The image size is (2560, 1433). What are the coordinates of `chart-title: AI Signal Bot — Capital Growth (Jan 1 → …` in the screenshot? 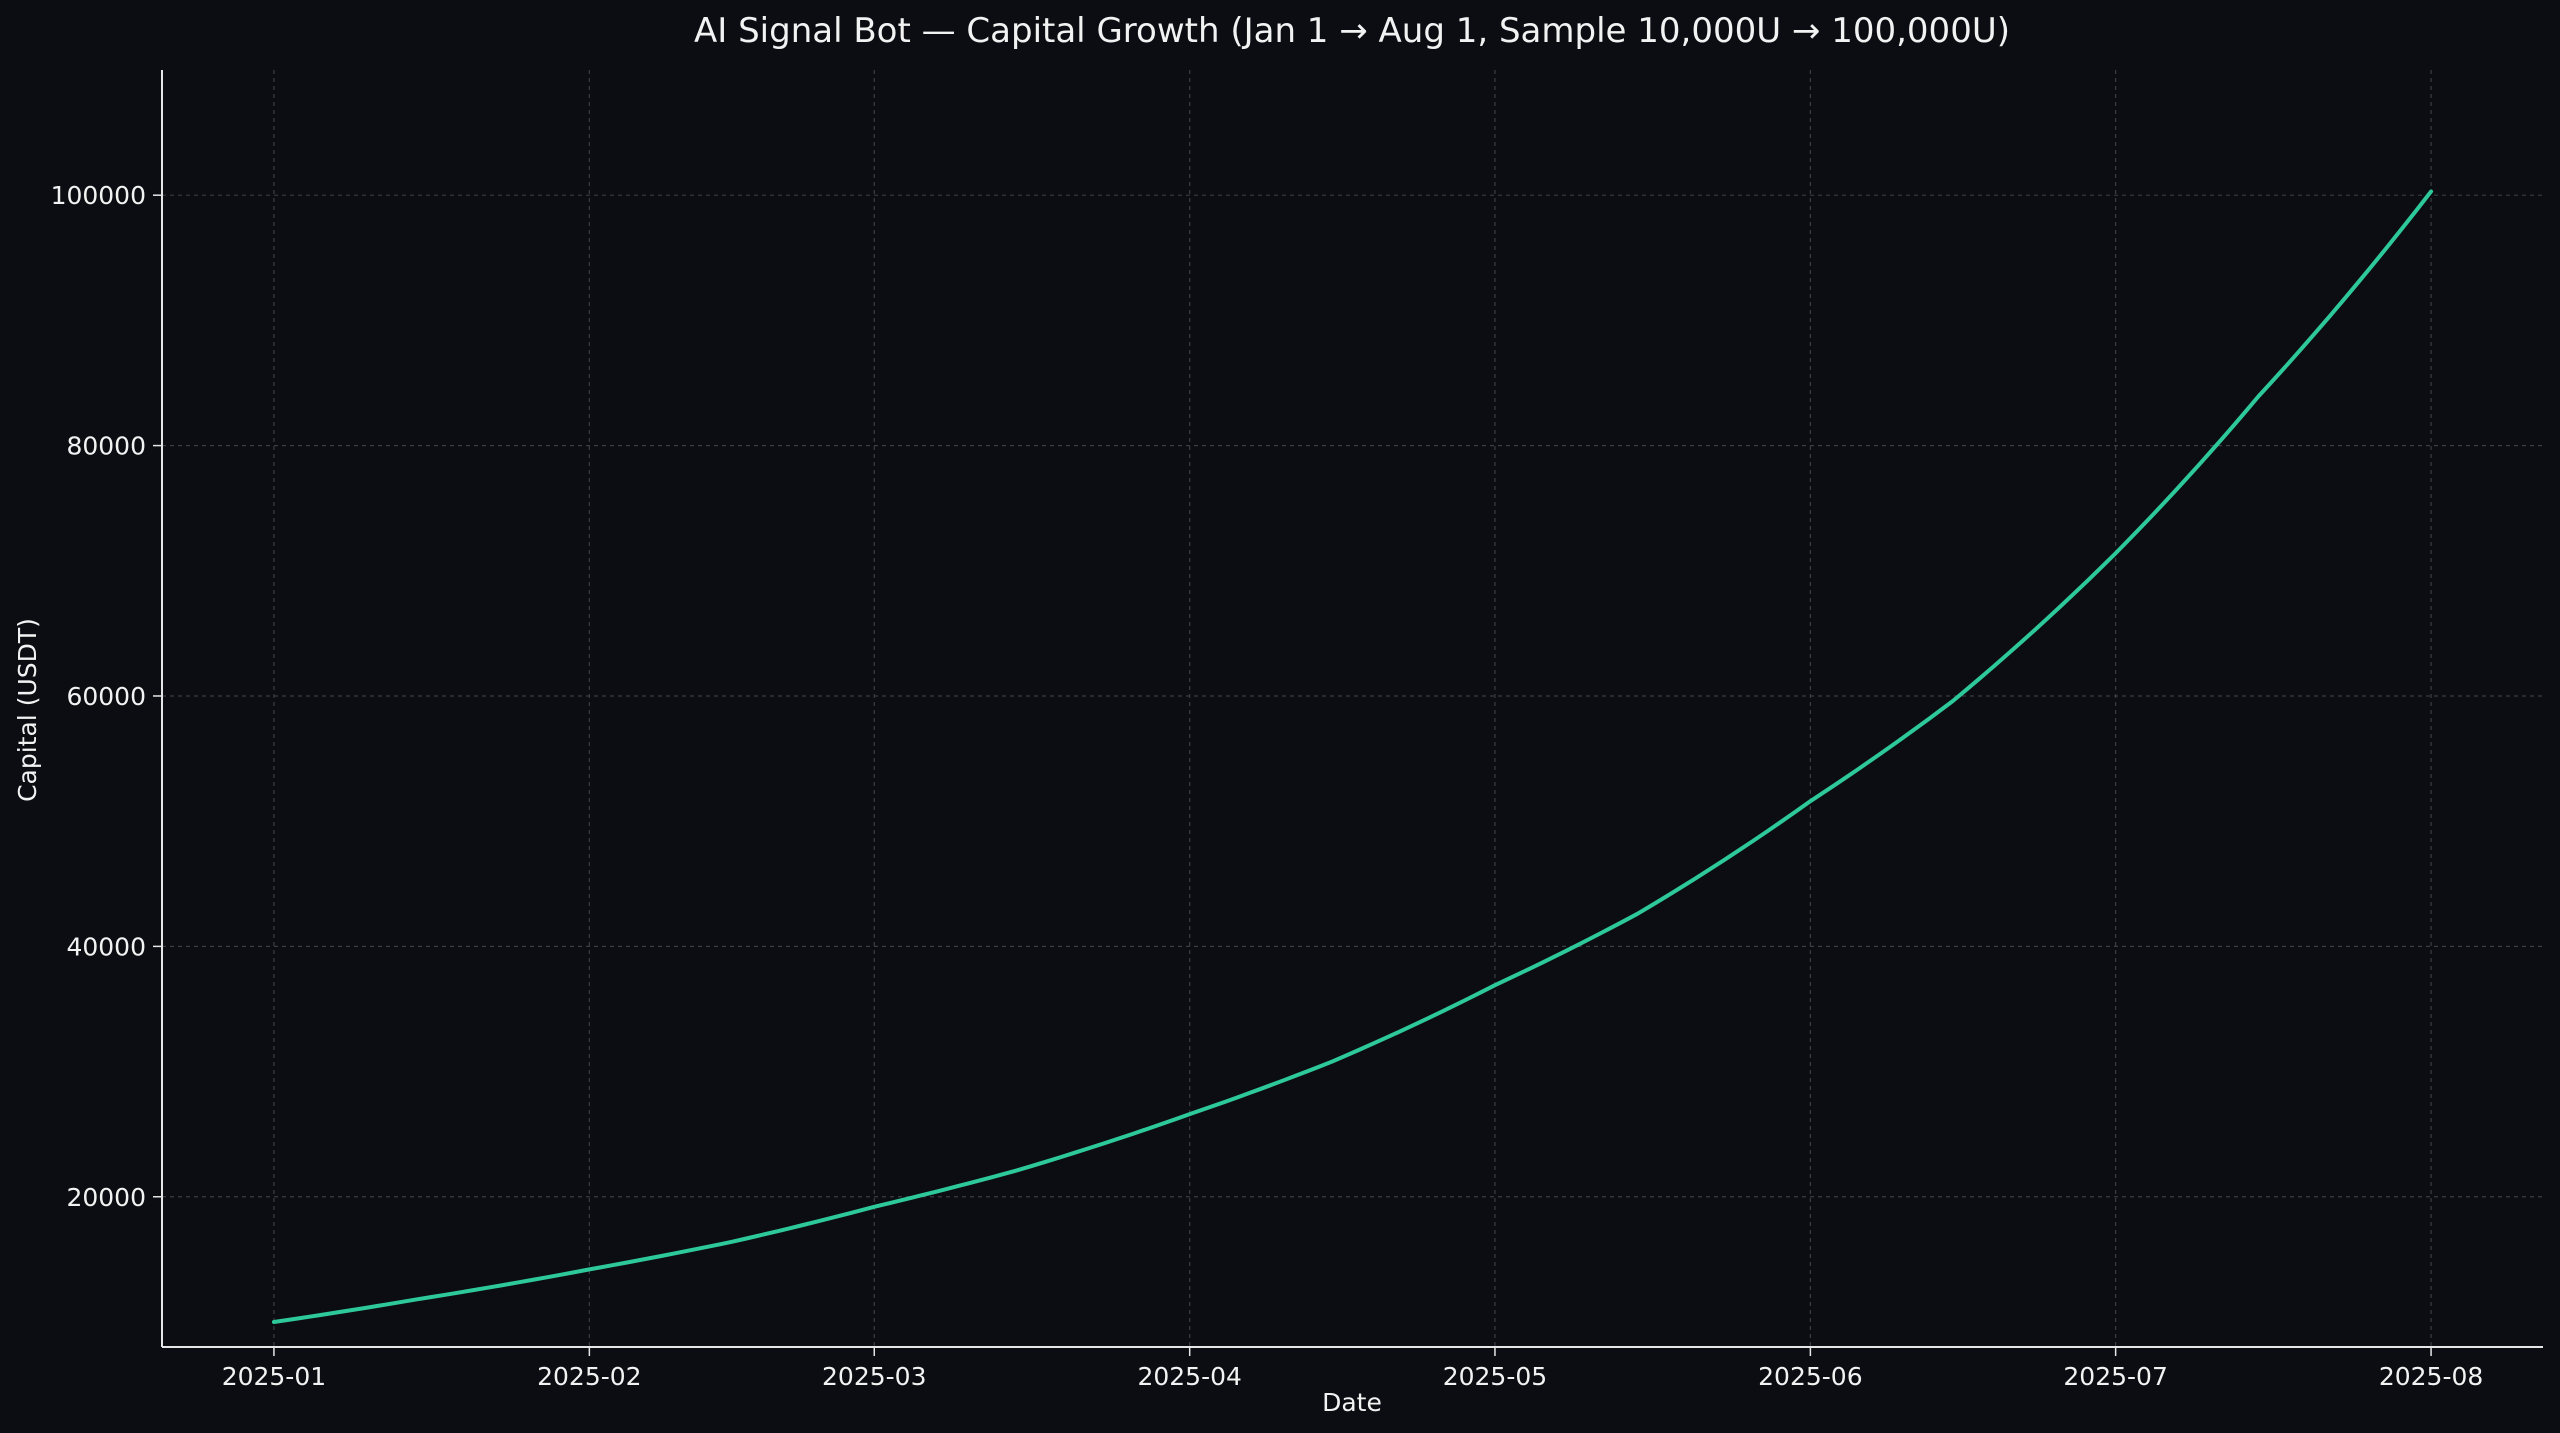 It's located at (1352, 31).